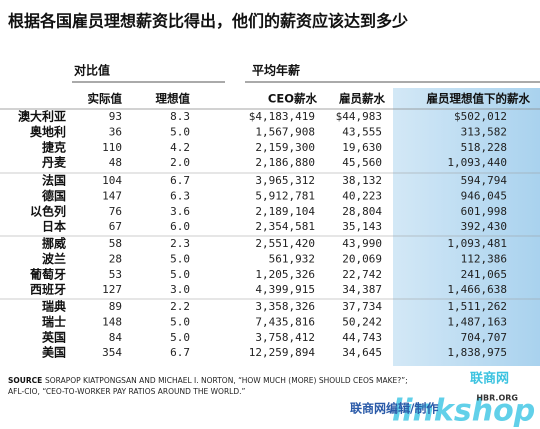 Image resolution: width=540 pixels, height=429 pixels. Describe the element at coordinates (180, 162) in the screenshot. I see `cell: 2.0` at that location.